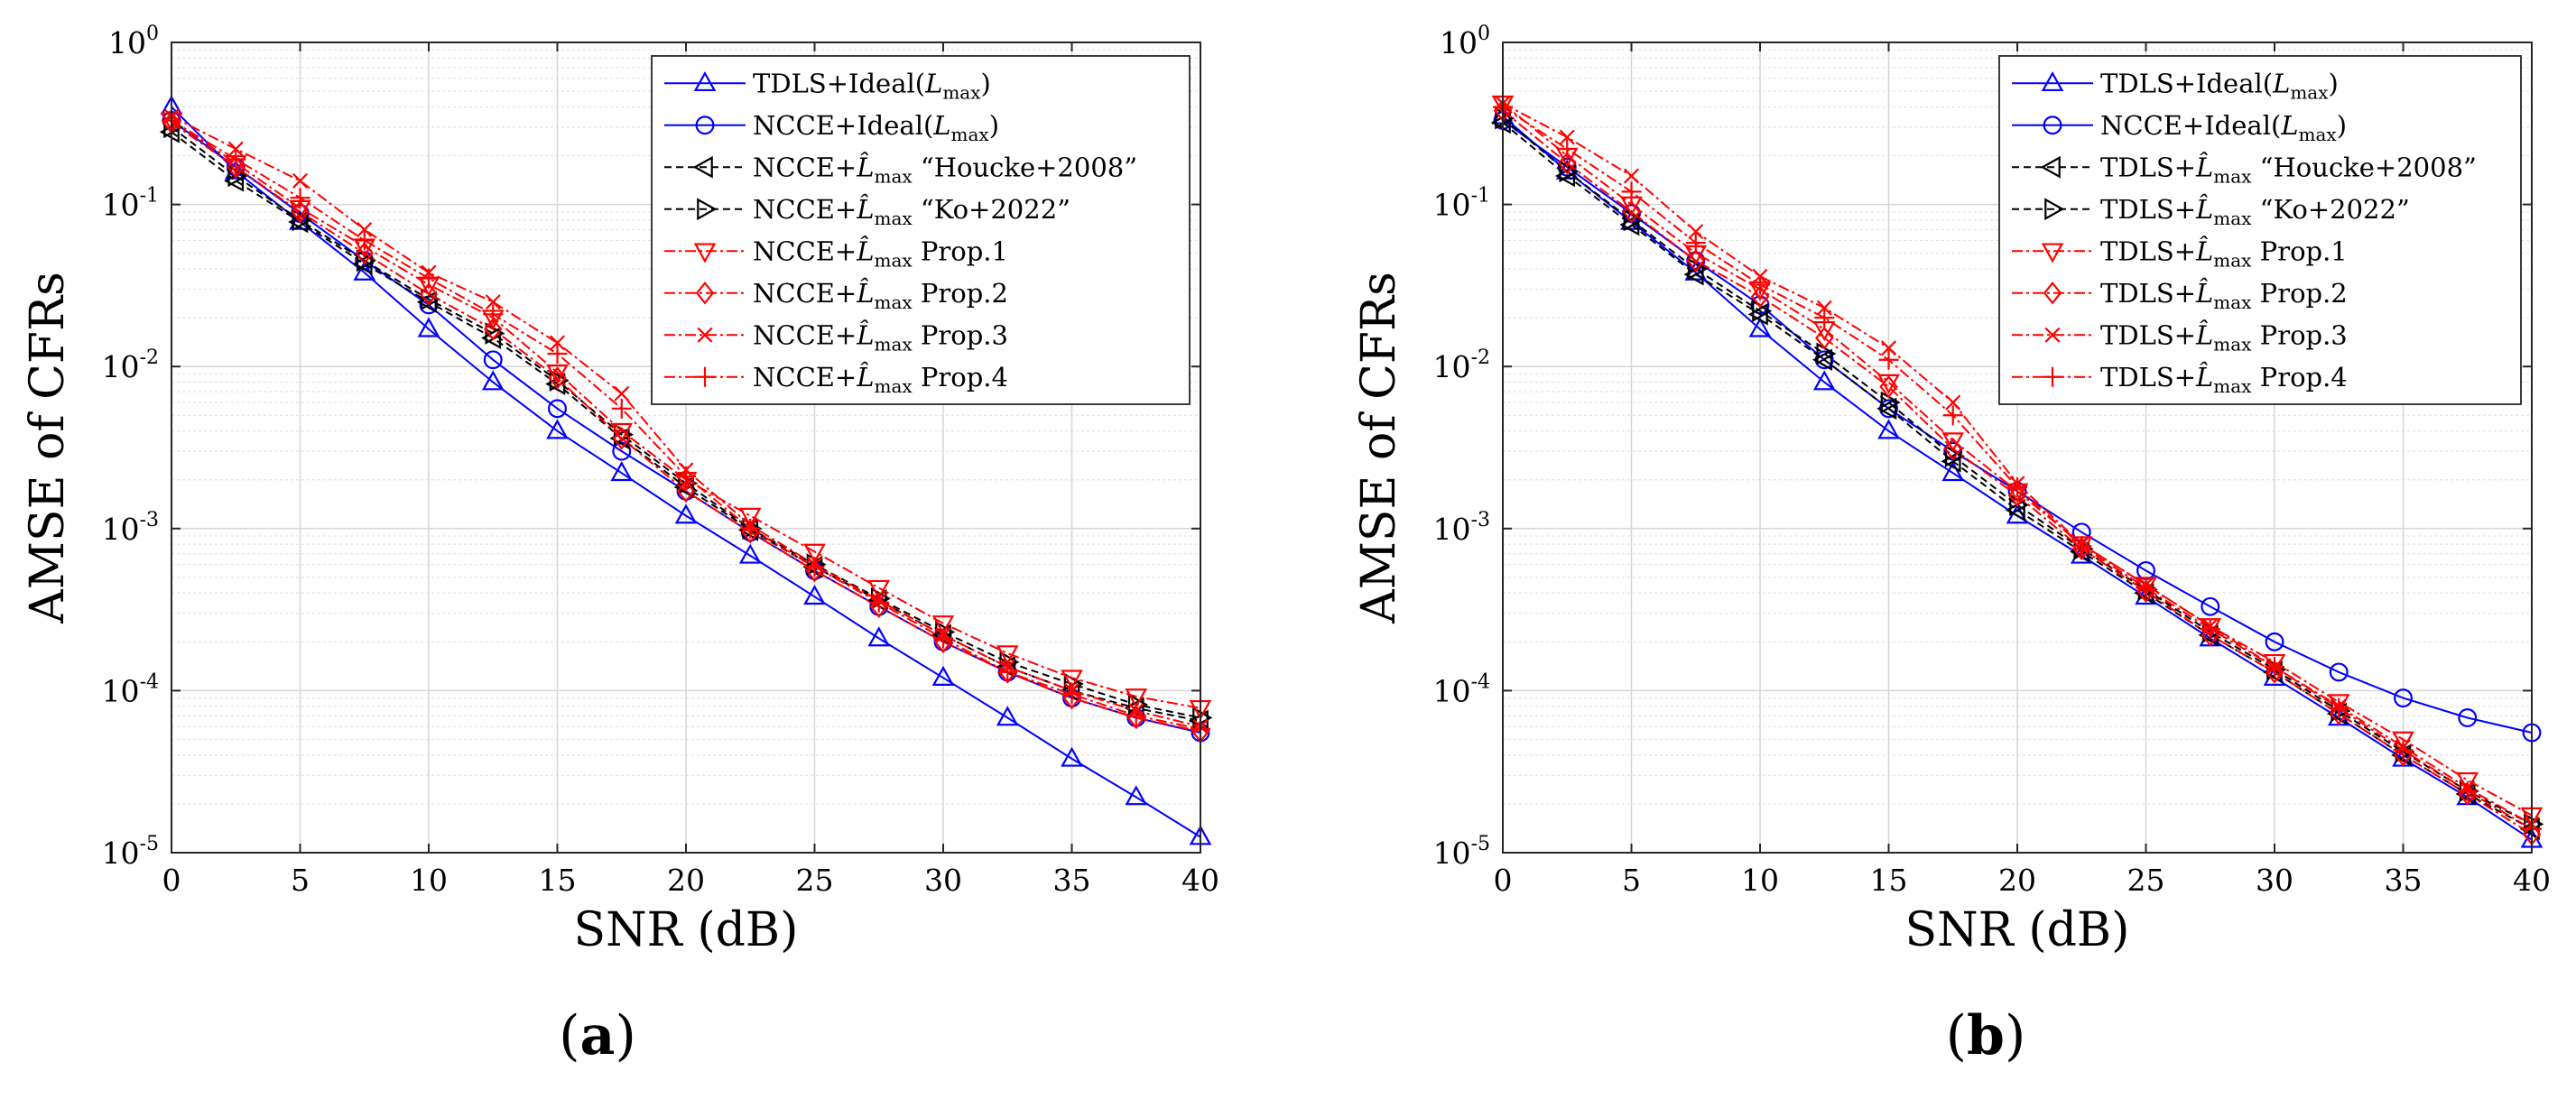  I want to click on legend-label: NCCE+L̂max Prop.1, so click(880, 253).